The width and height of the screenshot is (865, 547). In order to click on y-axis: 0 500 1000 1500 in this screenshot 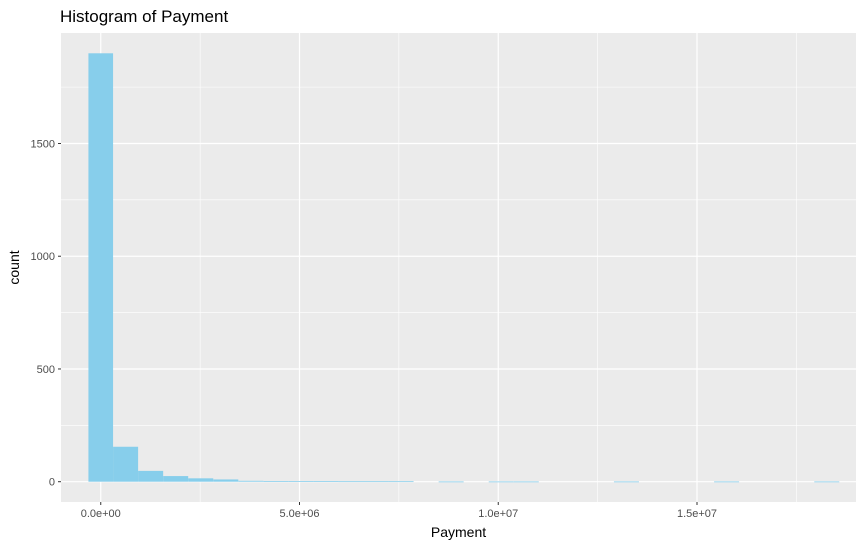, I will do `click(46, 313)`.